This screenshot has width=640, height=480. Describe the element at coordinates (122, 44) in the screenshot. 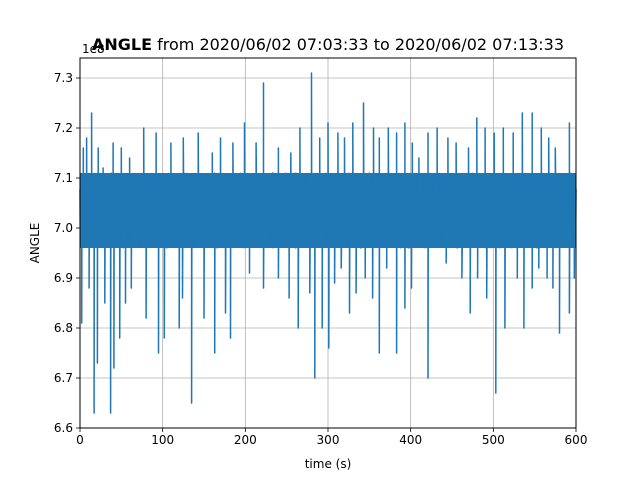

I see `chart-title-bold: ANGLE` at that location.